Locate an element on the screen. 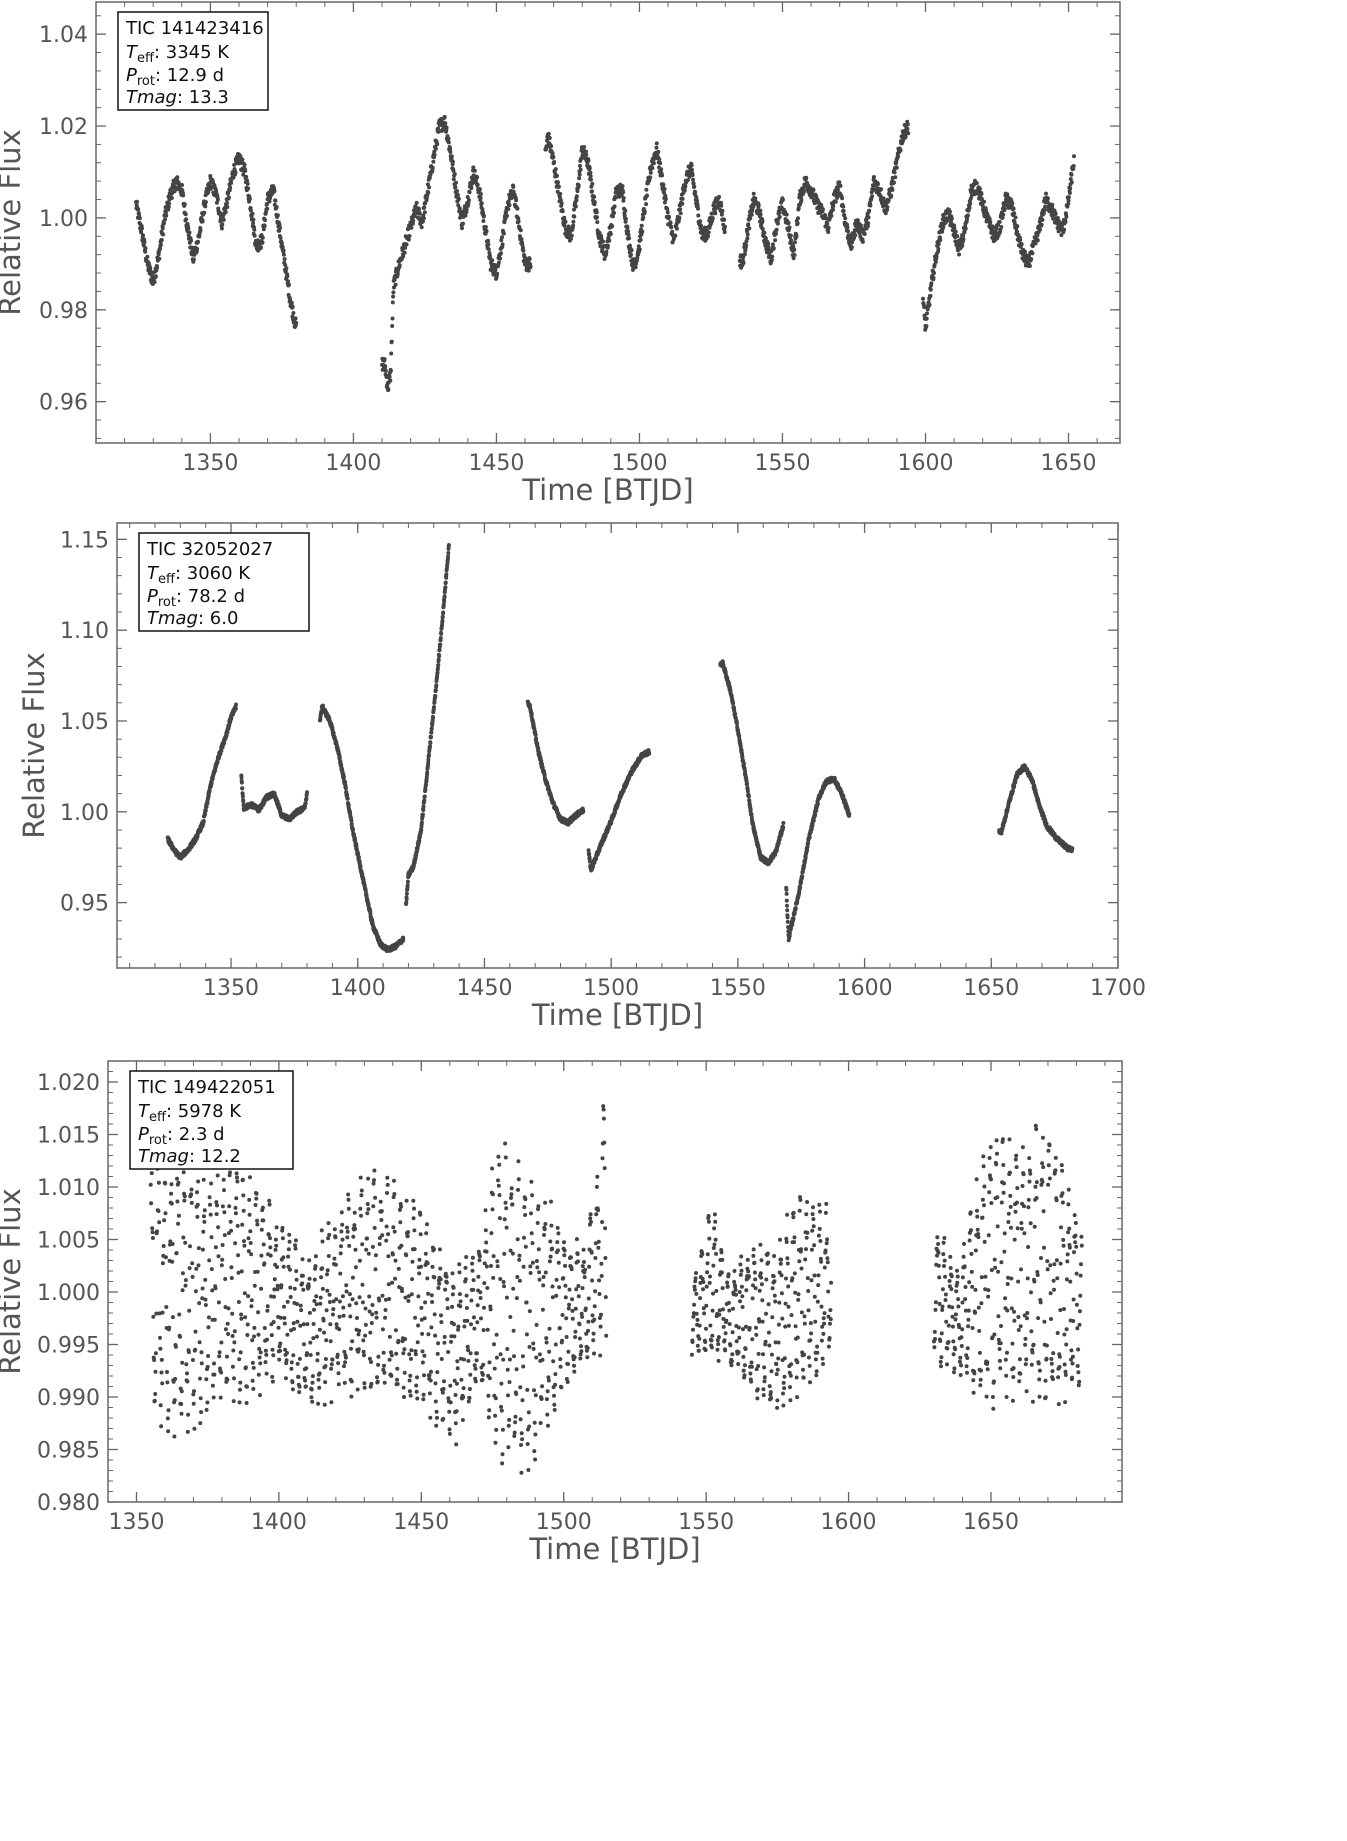  x-tick-label: 1350 is located at coordinates (210, 463).